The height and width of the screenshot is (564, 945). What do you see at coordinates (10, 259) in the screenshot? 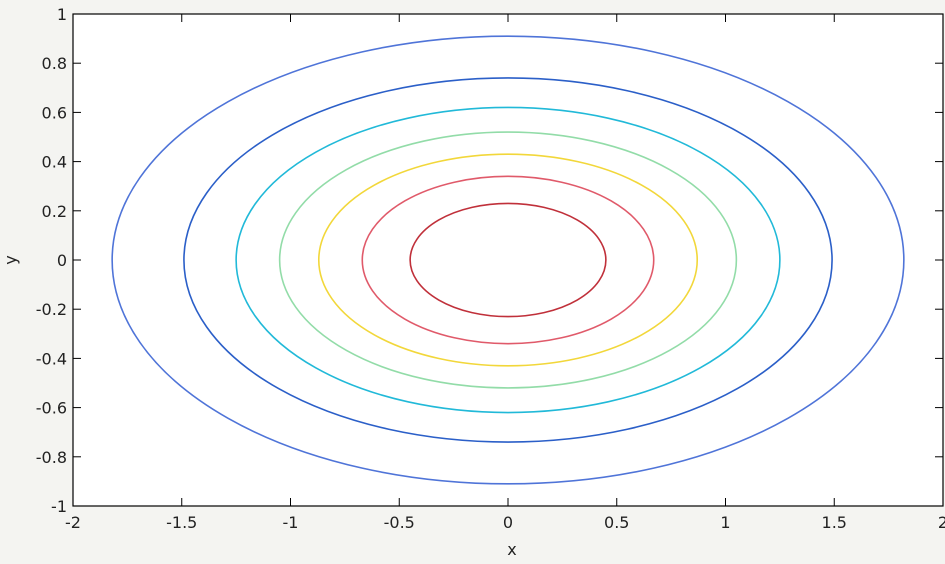
I see `y-axis-label: y` at bounding box center [10, 259].